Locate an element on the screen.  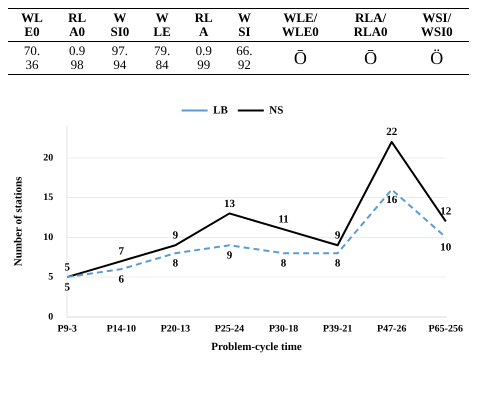
category-label: WL E0 is located at coordinates (32, 25).